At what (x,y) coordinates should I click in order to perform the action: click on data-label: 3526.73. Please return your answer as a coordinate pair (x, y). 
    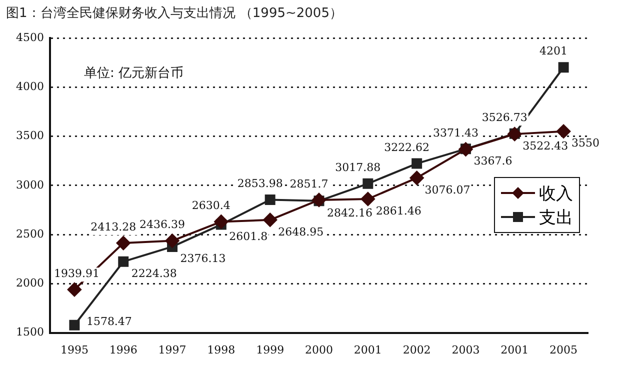
    Looking at the image, I should click on (505, 117).